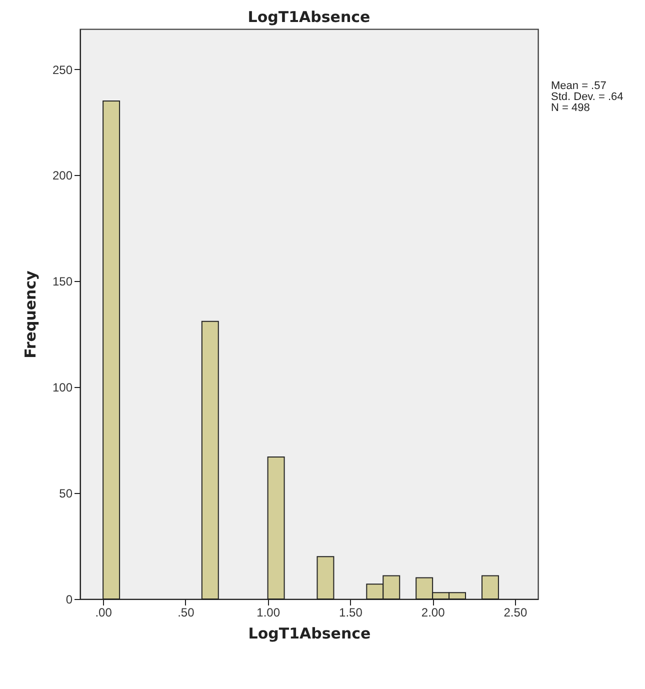 Image resolution: width=645 pixels, height=689 pixels. What do you see at coordinates (571, 108) in the screenshot?
I see `text: N = 498` at bounding box center [571, 108].